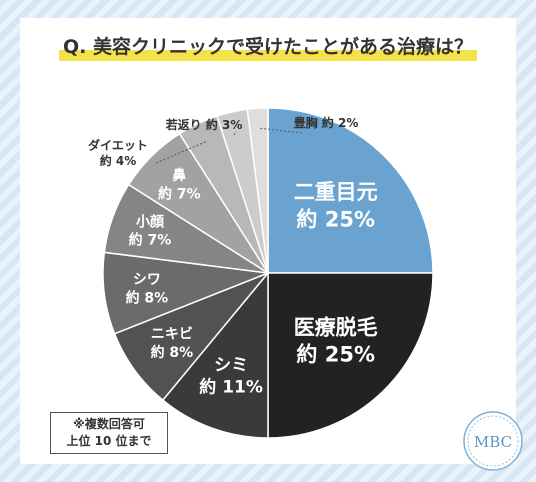 The image size is (536, 482). I want to click on logo-text: MBC, so click(493, 442).